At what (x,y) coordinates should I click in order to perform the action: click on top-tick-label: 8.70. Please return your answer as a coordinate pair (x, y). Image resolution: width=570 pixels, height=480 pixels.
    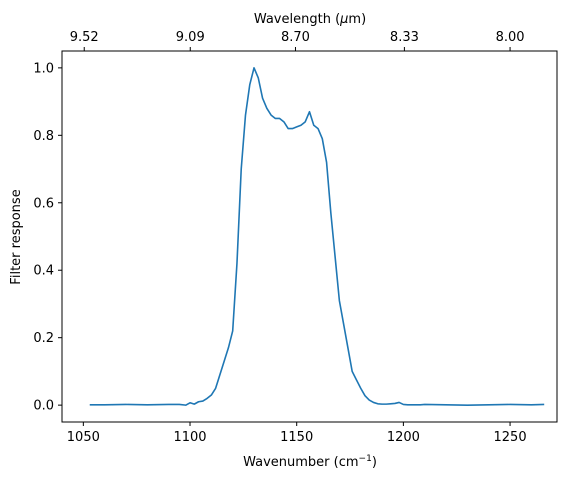
    Looking at the image, I should click on (295, 37).